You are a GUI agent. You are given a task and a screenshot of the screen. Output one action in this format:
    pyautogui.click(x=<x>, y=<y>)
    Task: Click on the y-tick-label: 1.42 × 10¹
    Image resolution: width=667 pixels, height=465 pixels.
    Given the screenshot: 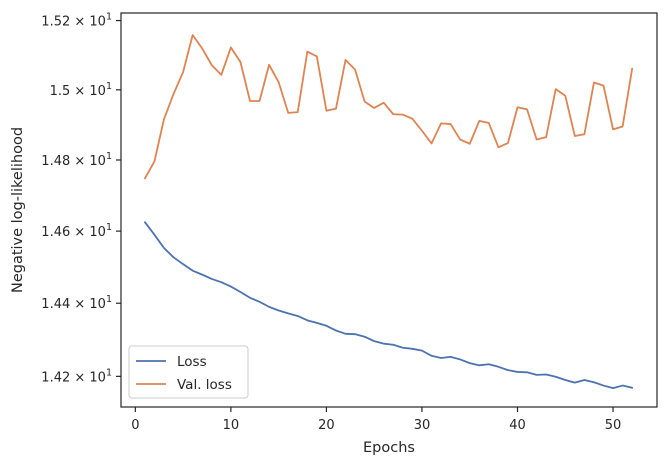 What is the action you would take?
    pyautogui.click(x=76, y=376)
    